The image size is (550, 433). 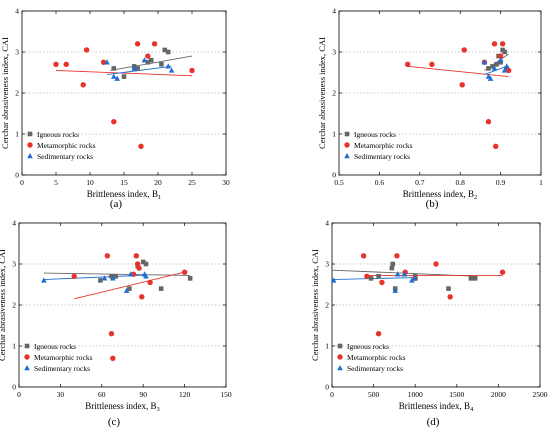 I want to click on panel-label: (c), so click(x=114, y=422).